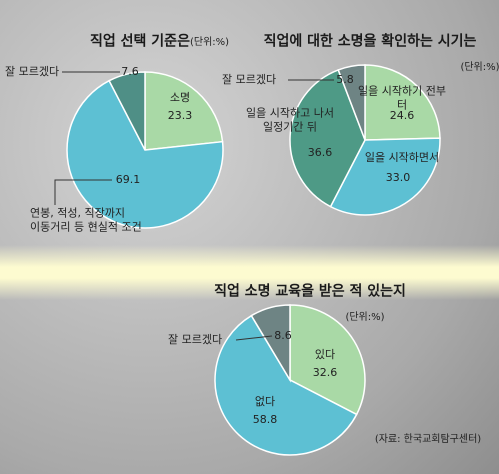  What do you see at coordinates (140, 41) in the screenshot?
I see `chart-title: 직업 선택 기준은` at bounding box center [140, 41].